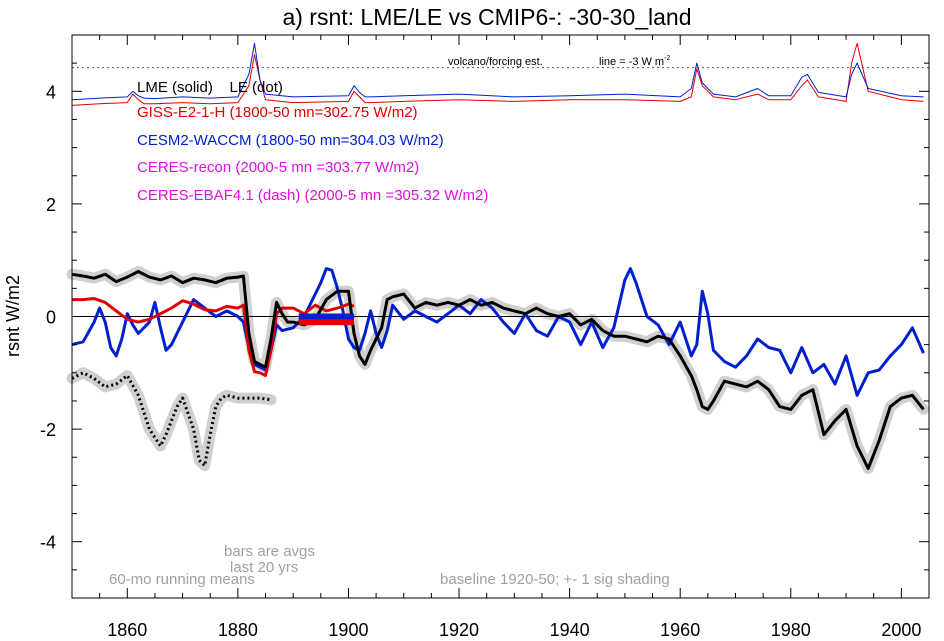  What do you see at coordinates (667, 58) in the screenshot?
I see `line-annotation-superscript: -2` at bounding box center [667, 58].